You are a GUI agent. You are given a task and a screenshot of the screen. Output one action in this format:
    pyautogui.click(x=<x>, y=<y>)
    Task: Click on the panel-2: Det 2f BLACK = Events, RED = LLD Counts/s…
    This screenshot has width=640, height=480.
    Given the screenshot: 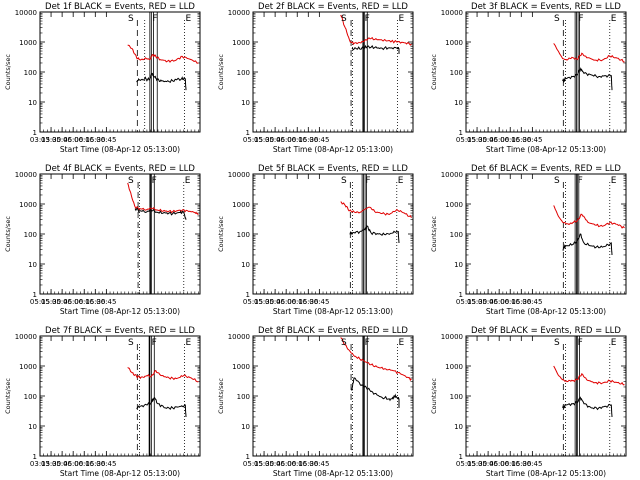 What is the action you would take?
    pyautogui.click(x=315, y=78)
    